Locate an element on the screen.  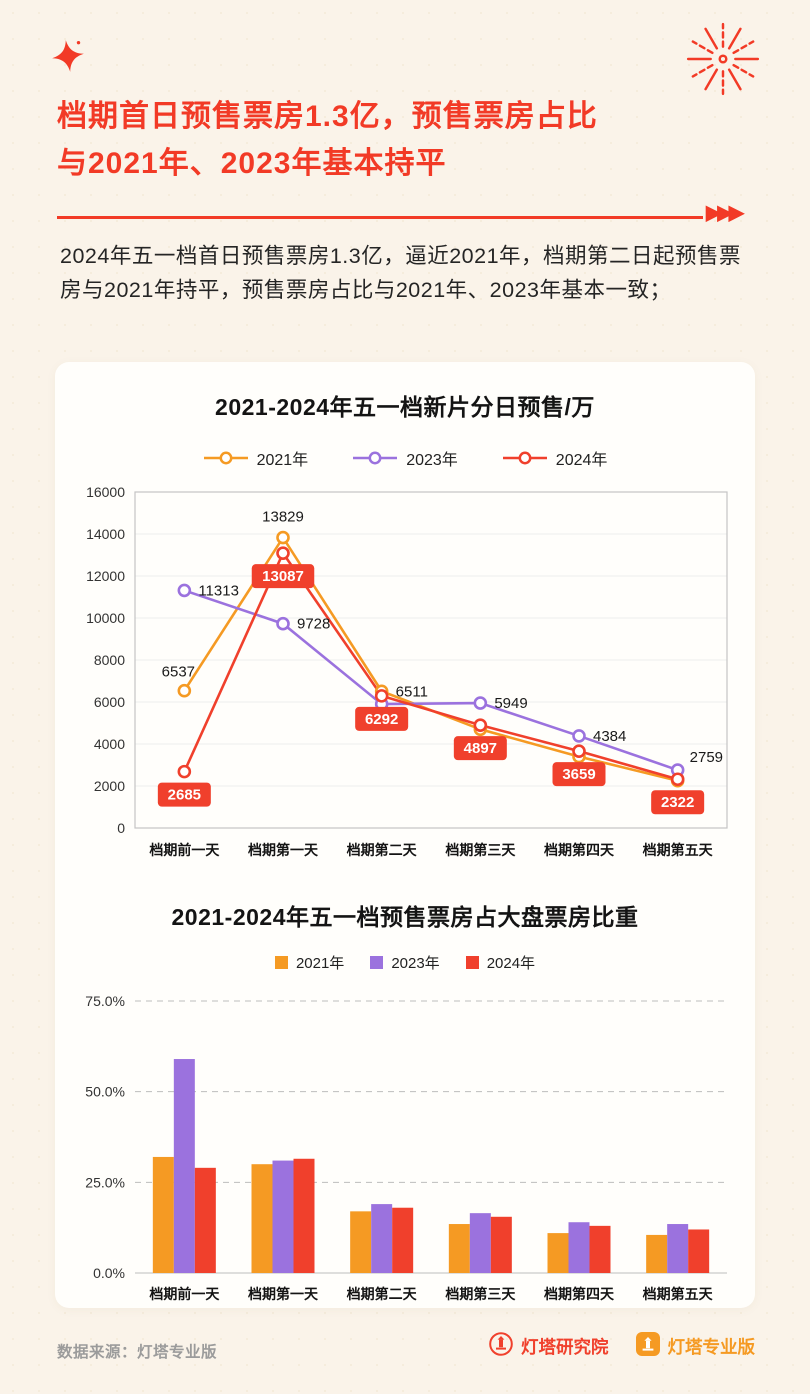
y-tick-label: 2000 is located at coordinates (109, 786).